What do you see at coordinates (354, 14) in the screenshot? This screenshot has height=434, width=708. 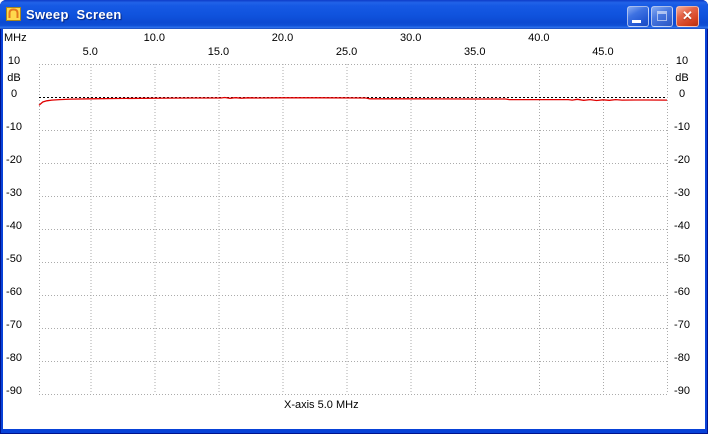 I see `title-bar: Sweep Screen ✕` at bounding box center [354, 14].